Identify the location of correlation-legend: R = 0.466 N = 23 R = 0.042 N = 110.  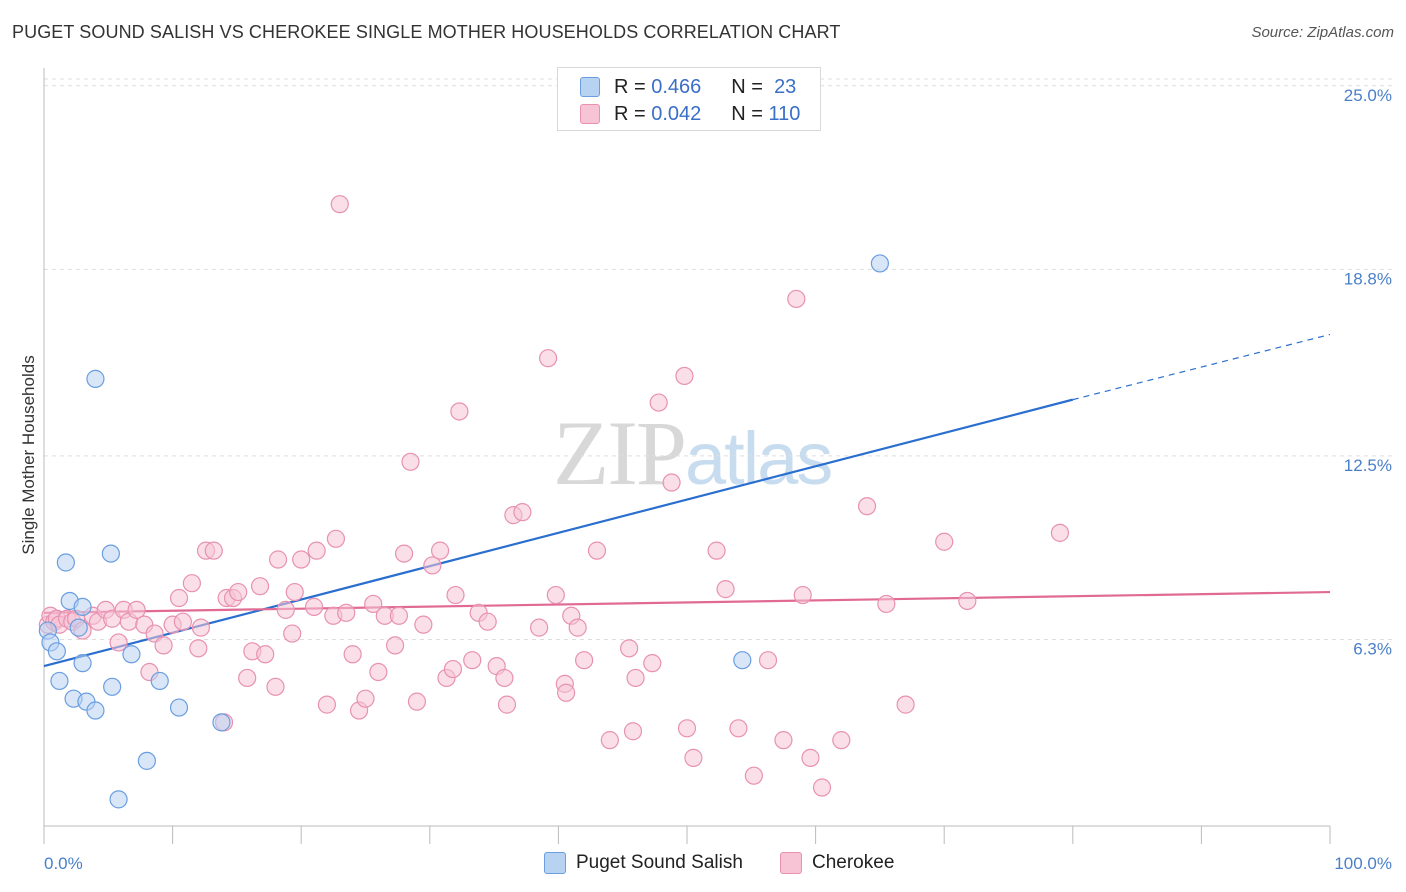
(689, 99).